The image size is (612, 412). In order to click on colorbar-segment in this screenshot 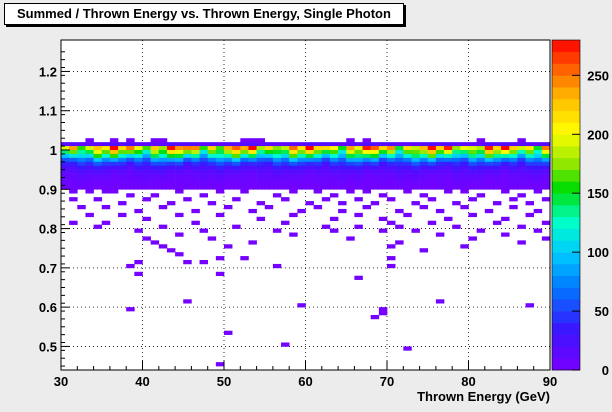, I will do `click(566, 187)`.